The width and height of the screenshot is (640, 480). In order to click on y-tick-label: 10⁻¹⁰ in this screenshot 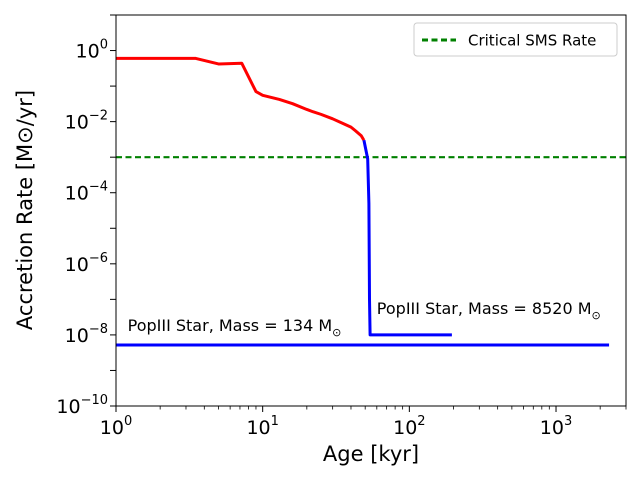, I will do `click(82, 405)`.